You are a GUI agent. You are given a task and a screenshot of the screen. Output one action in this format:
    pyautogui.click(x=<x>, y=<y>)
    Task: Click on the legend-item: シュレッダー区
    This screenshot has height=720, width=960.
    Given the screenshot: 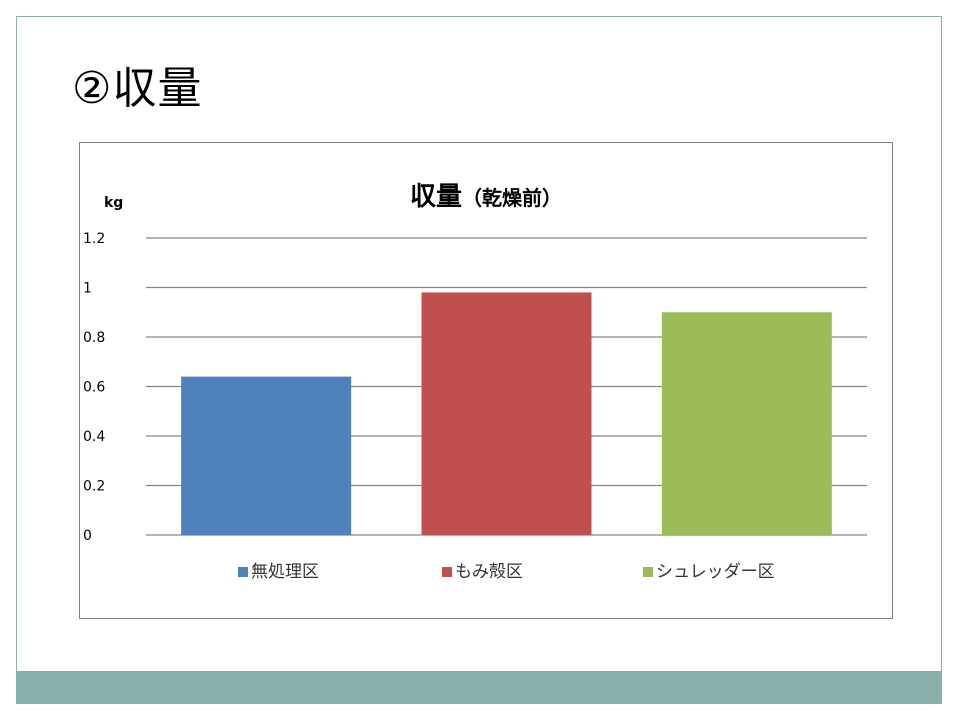 What is the action you would take?
    pyautogui.click(x=709, y=572)
    